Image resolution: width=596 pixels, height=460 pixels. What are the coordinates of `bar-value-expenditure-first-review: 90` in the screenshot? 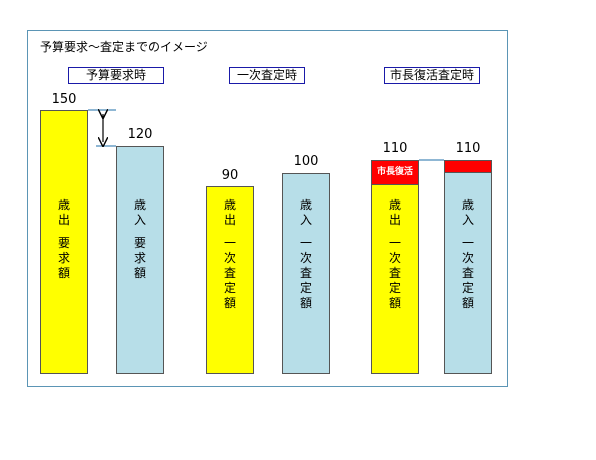 It's located at (230, 175).